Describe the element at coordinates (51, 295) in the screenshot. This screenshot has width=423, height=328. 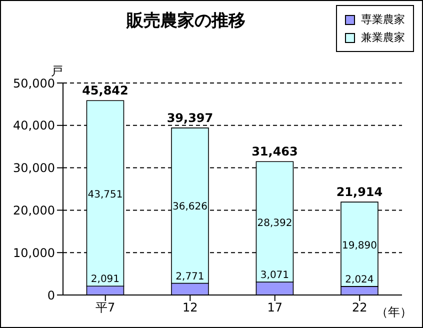
I see `y-tick-label: 0` at that location.